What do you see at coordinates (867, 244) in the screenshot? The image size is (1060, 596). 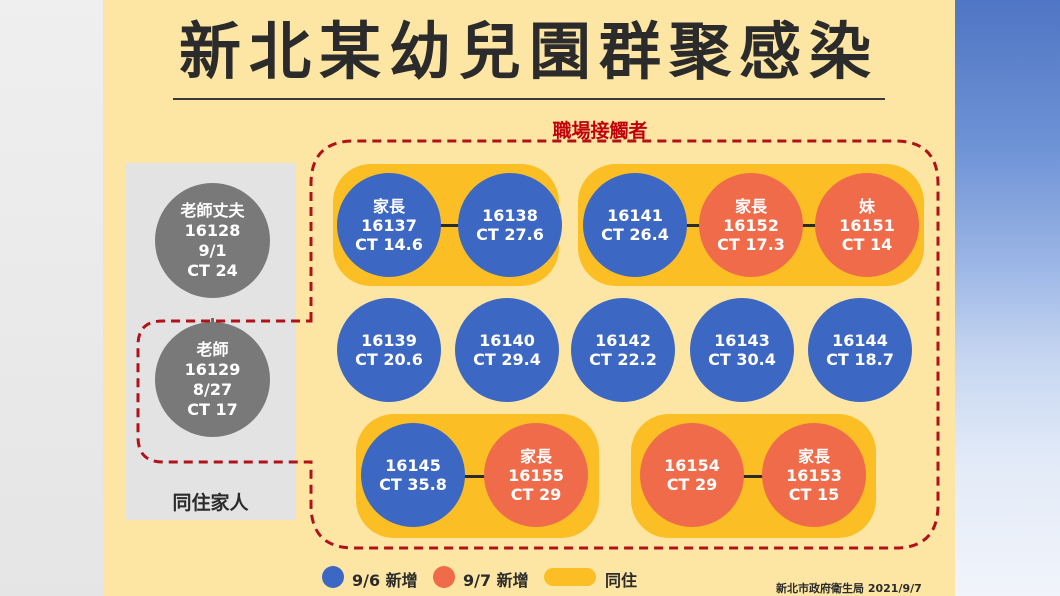 I see `case-ct: CT 14` at bounding box center [867, 244].